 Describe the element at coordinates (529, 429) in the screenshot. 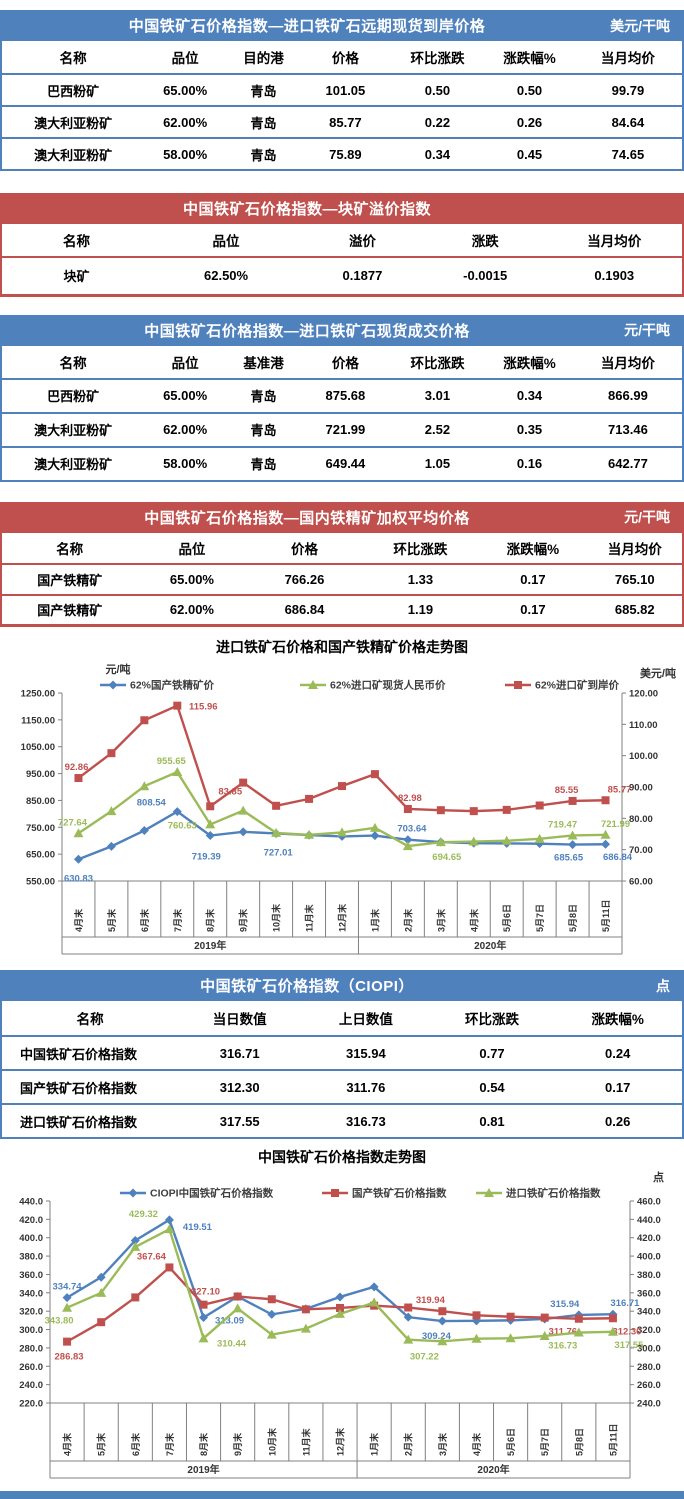

I see `table-cell: 0.35` at that location.